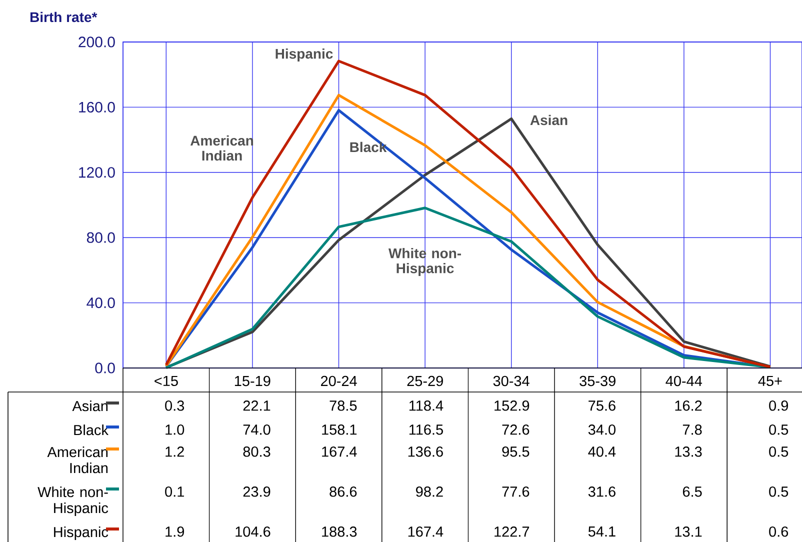 The width and height of the screenshot is (802, 542). Describe the element at coordinates (77, 460) in the screenshot. I see `legend-label: American Indian` at that location.